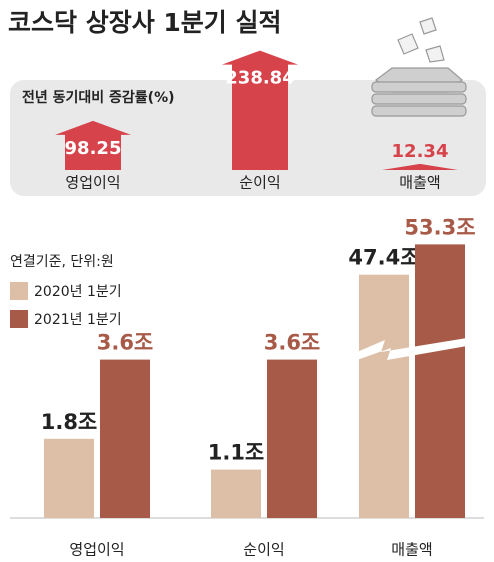  I want to click on value-label: 12.34, so click(420, 151).